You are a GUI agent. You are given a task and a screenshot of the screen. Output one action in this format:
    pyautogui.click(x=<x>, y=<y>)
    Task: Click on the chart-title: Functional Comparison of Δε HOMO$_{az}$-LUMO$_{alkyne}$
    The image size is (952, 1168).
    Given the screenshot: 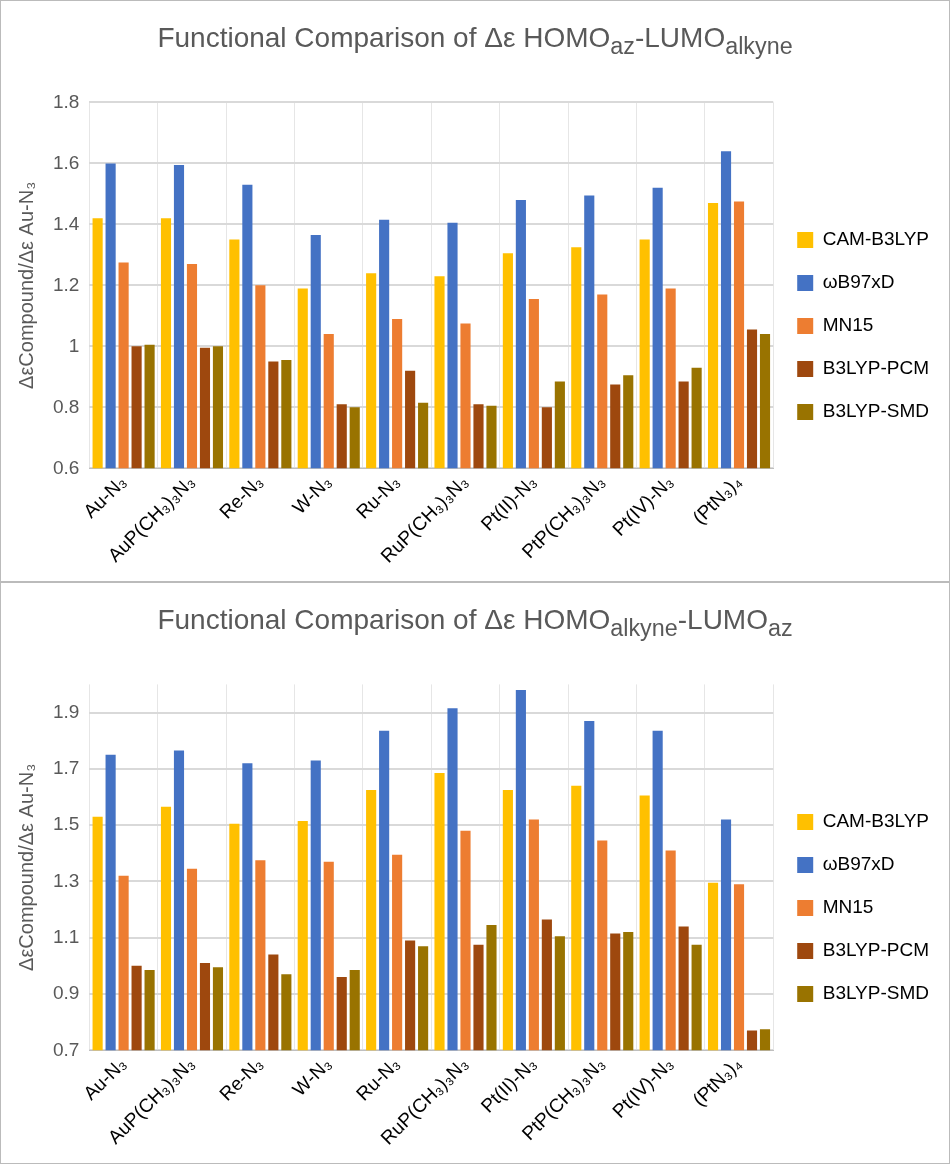 What is the action you would take?
    pyautogui.click(x=475, y=41)
    